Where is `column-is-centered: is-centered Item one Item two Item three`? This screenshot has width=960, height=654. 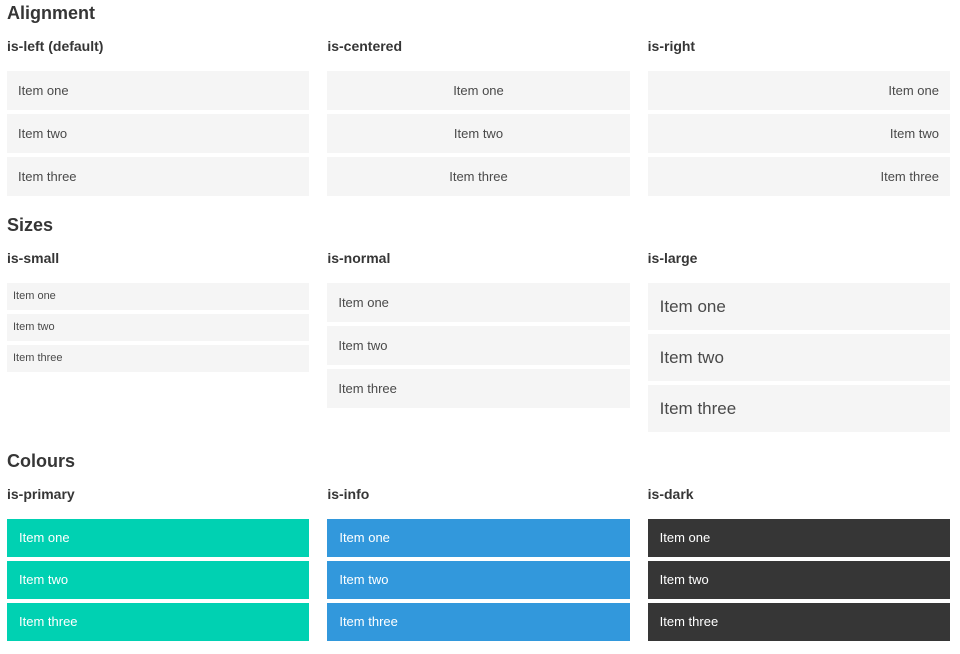 column-is-centered: is-centered Item one Item two Item three is located at coordinates (478, 116).